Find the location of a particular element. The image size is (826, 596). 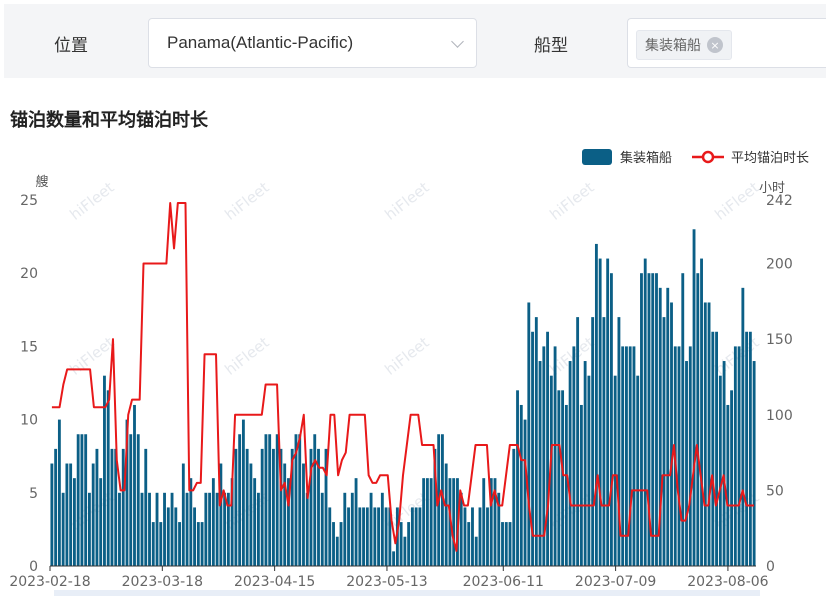

close-icon: × is located at coordinates (715, 45).